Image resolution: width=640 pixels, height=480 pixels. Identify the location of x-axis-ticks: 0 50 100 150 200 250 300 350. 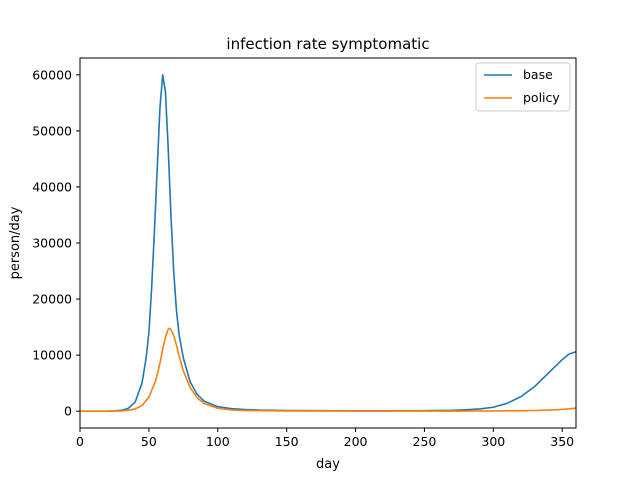
(325, 438).